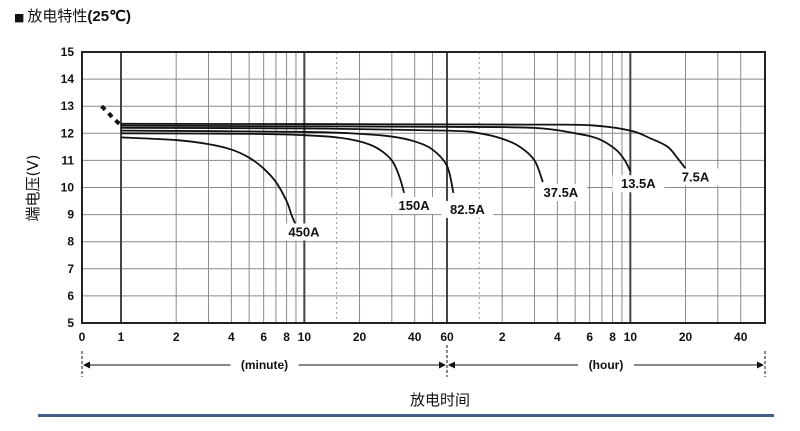 The width and height of the screenshot is (800, 431). Describe the element at coordinates (176, 337) in the screenshot. I see `x-tick-label-minute: 2` at that location.